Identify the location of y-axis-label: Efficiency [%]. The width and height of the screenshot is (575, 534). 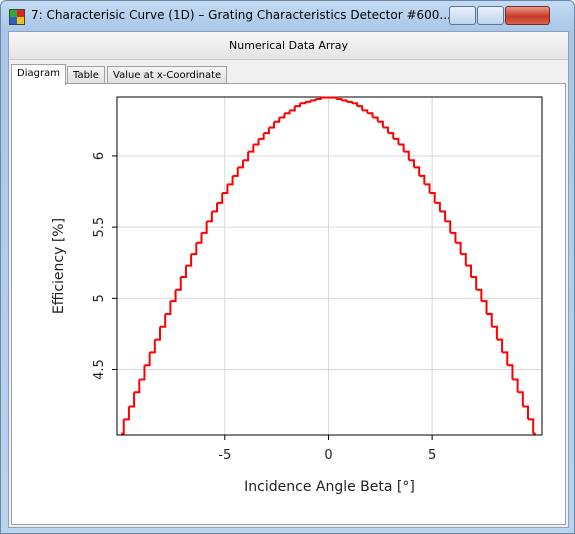
(59, 266).